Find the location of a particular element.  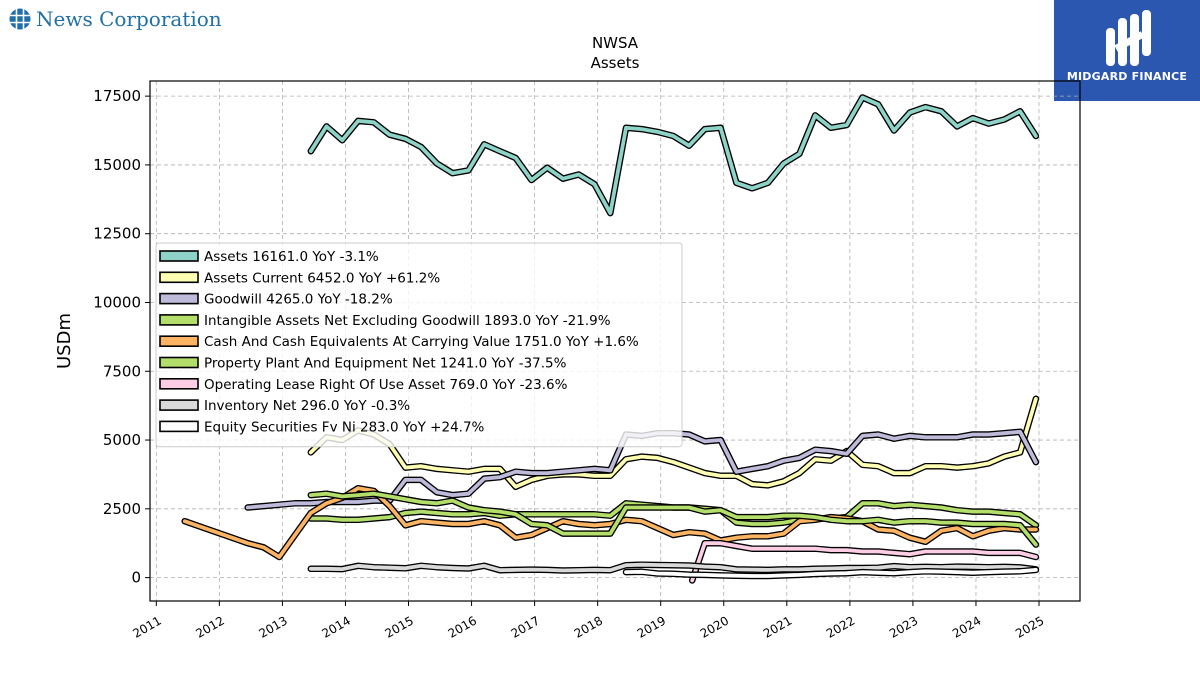

brand: News Corporation is located at coordinates (115, 19).